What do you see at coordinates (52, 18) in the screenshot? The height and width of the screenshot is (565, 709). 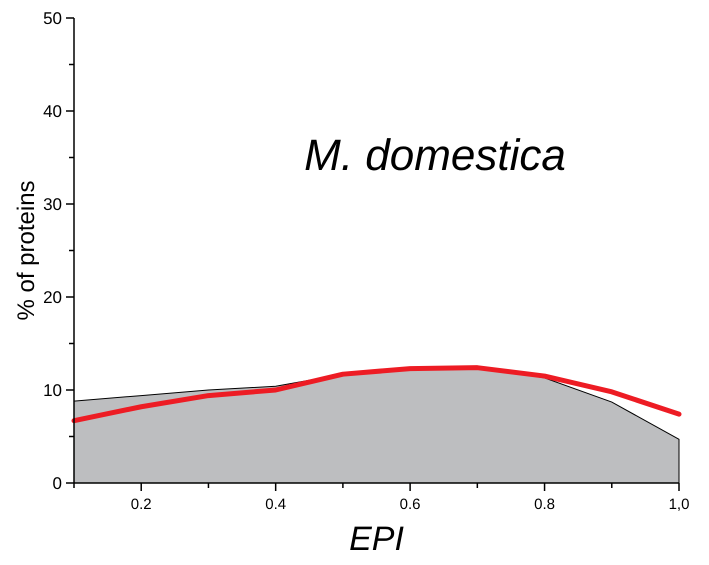 I see `y-tick-label: 50` at bounding box center [52, 18].